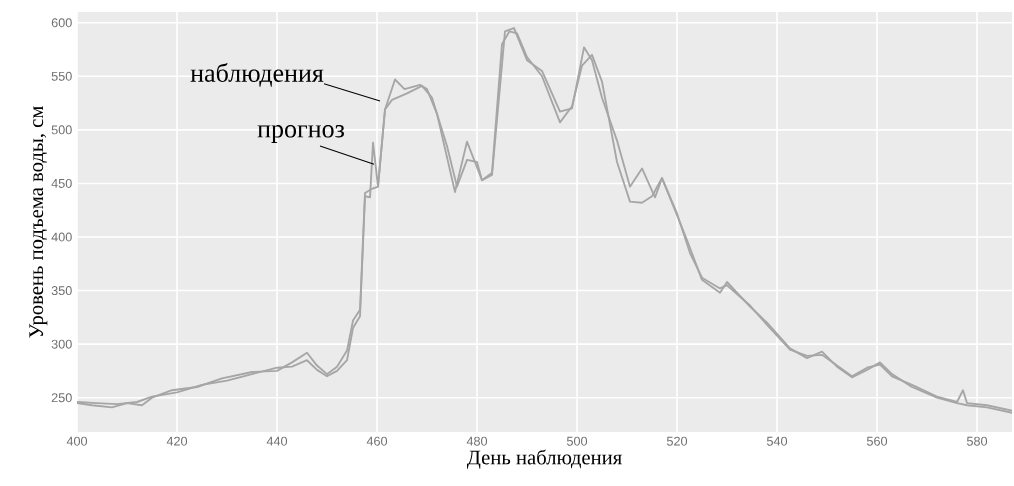  I want to click on y-tick-label: 600, so click(61, 23).